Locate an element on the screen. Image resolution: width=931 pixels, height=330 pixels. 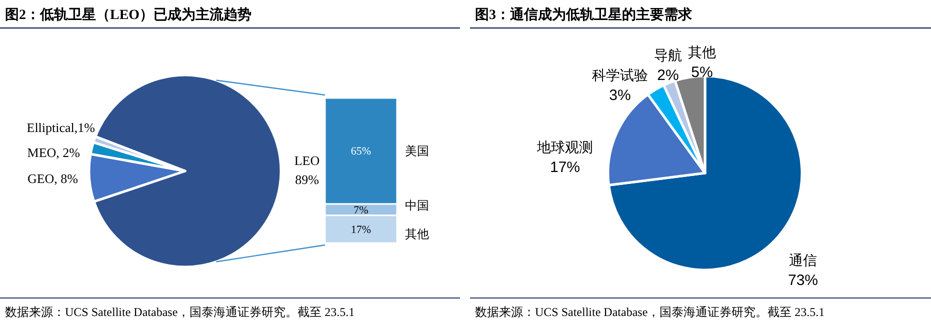
data-label: 7% is located at coordinates (361, 210).